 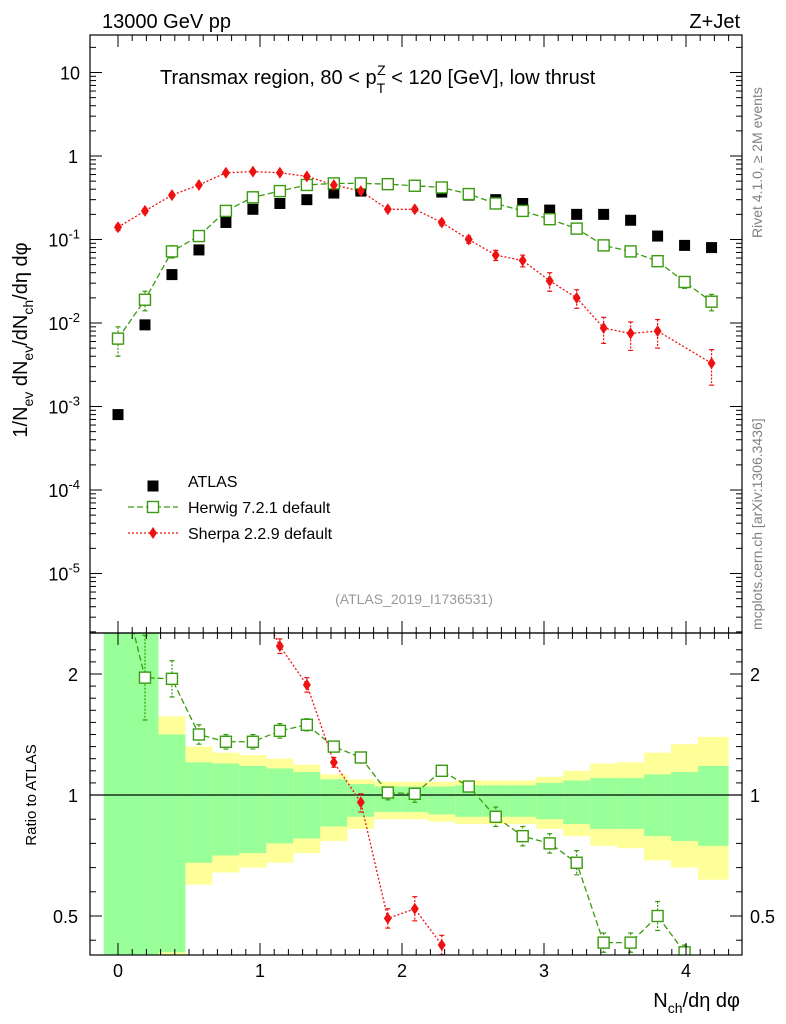 I want to click on sherpa-line, so click(x=414, y=267).